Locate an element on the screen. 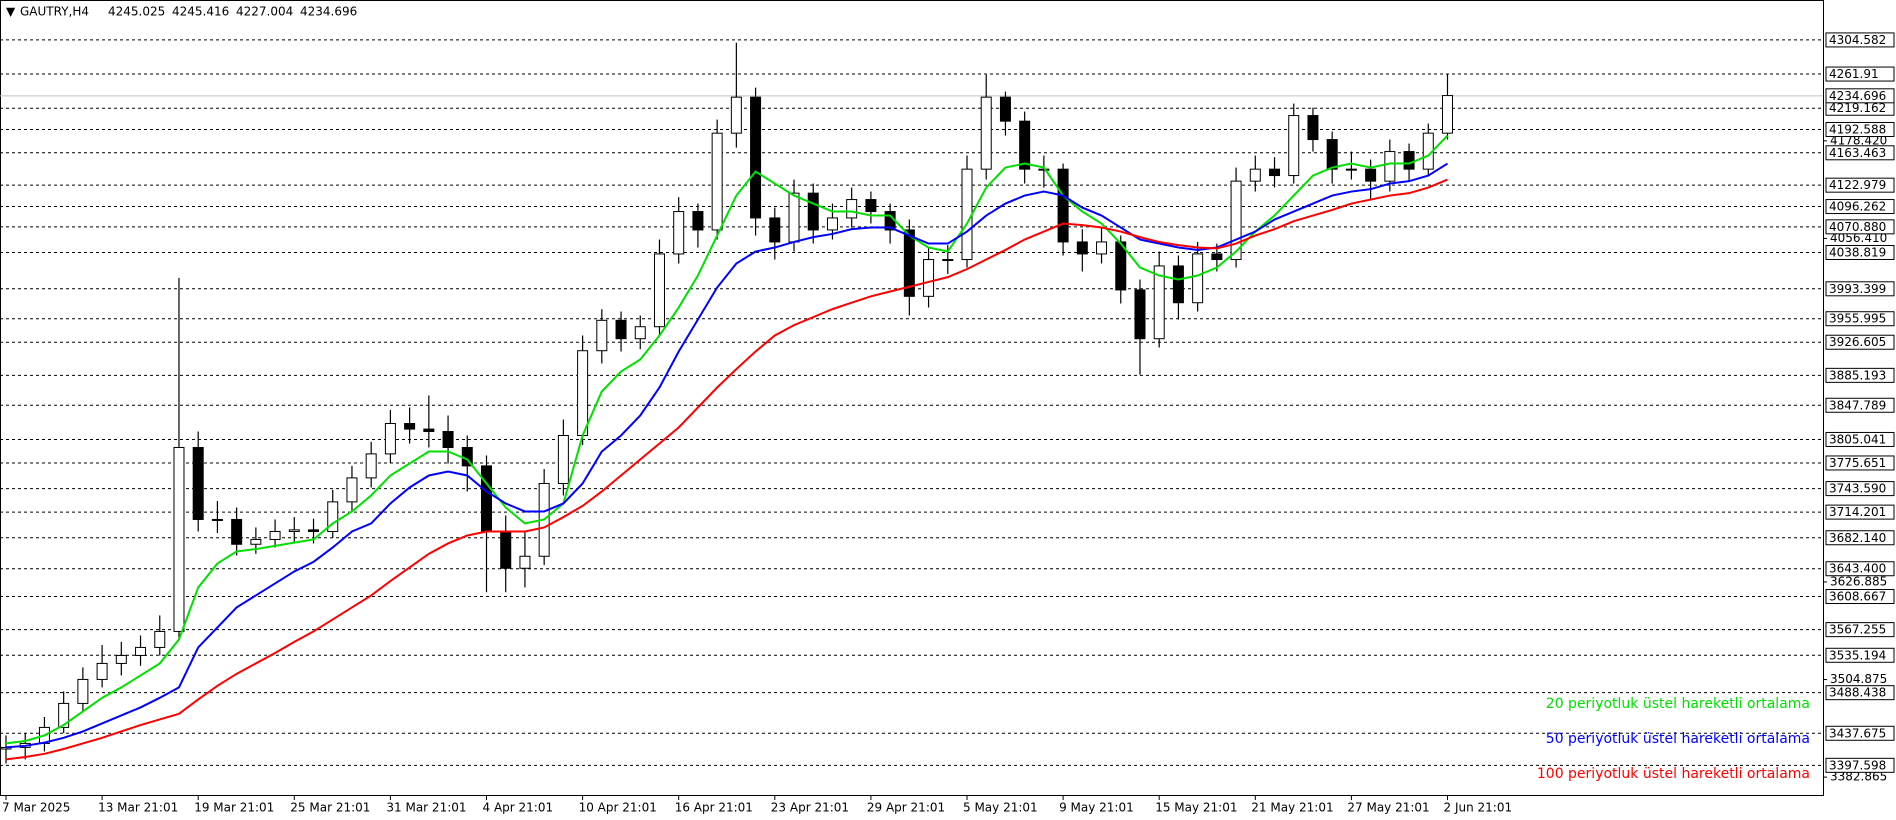  y-tick-label: 3626.885 is located at coordinates (1858, 581).